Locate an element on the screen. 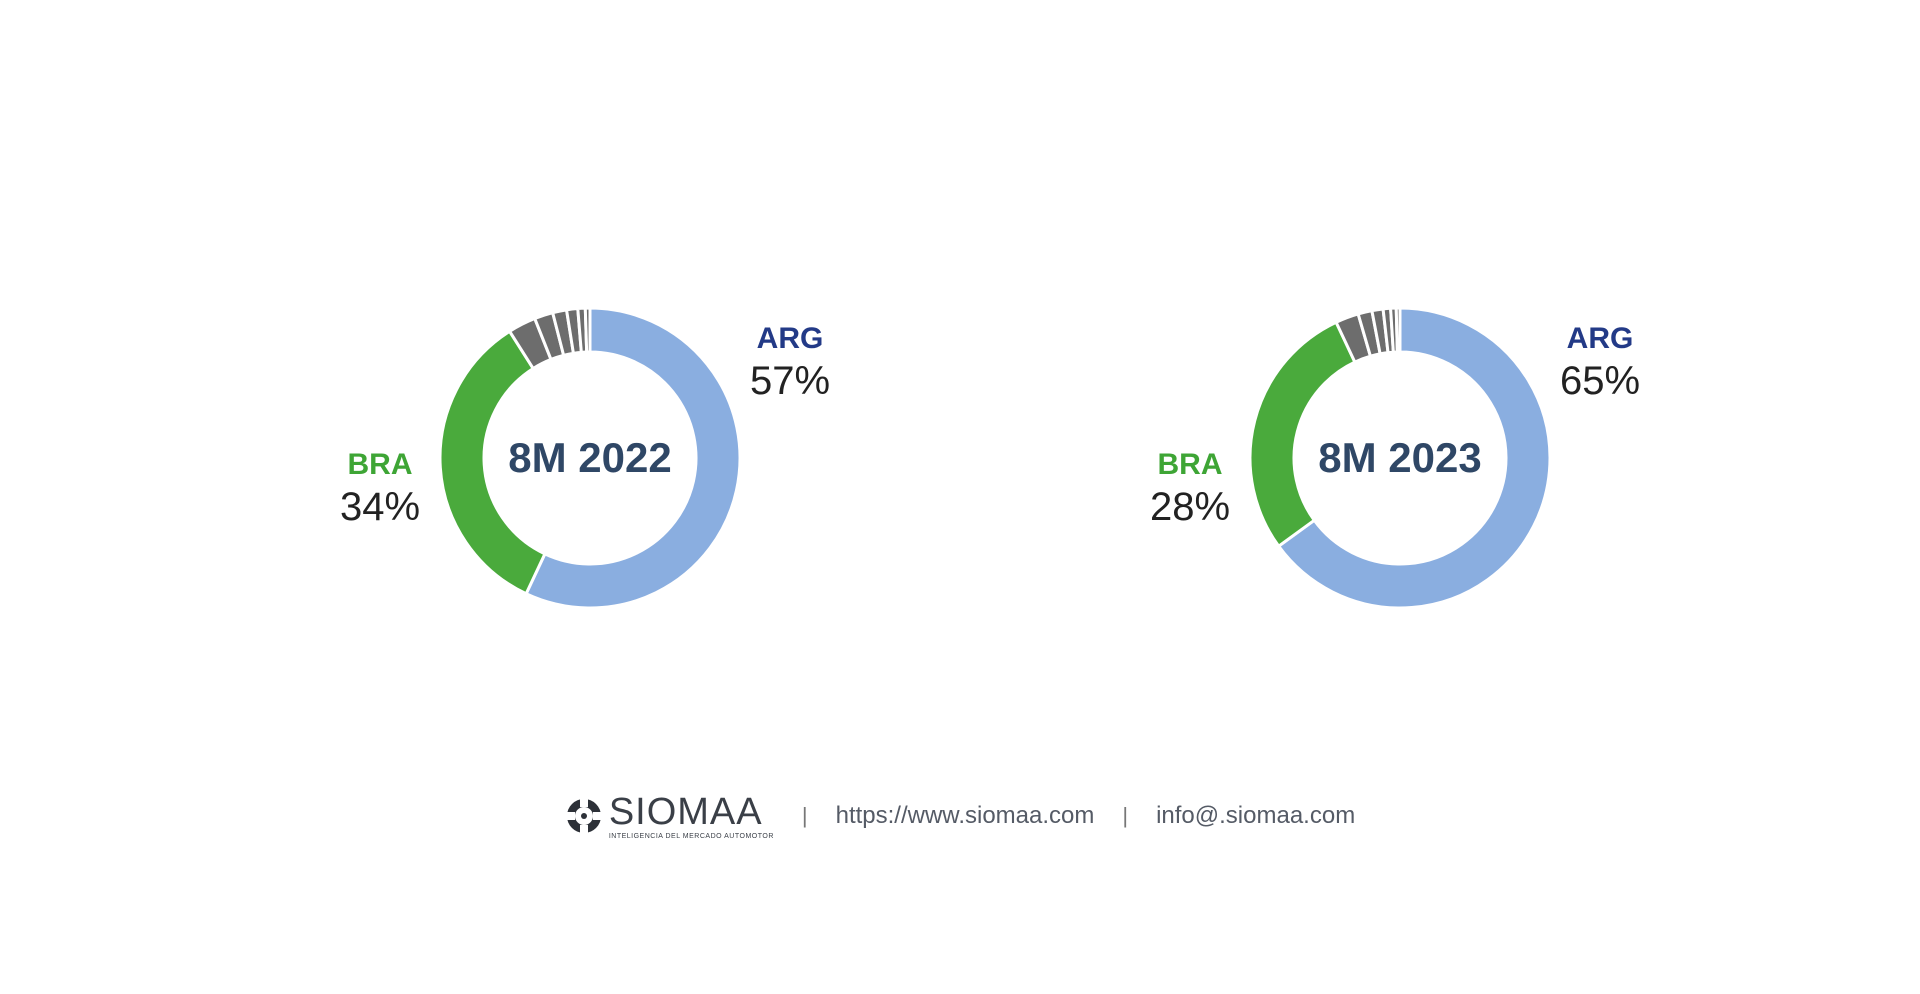  value-bra: 28% is located at coordinates (1190, 507).